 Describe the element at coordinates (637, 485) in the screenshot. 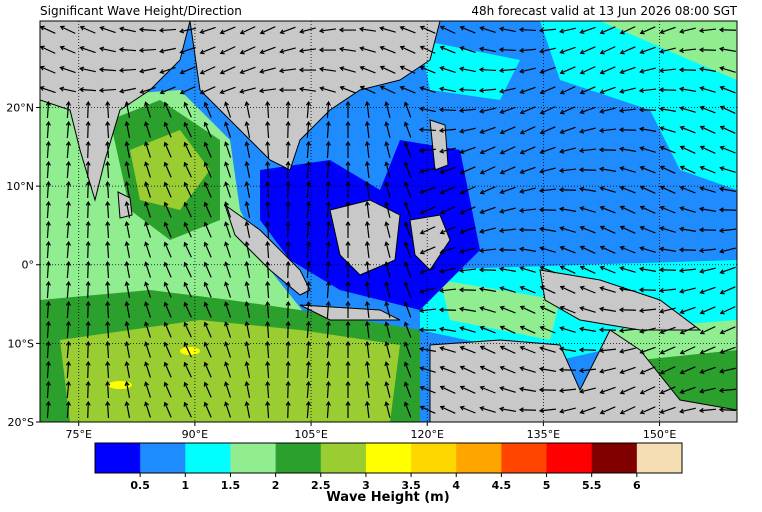

I see `colorbar-label: 6` at that location.